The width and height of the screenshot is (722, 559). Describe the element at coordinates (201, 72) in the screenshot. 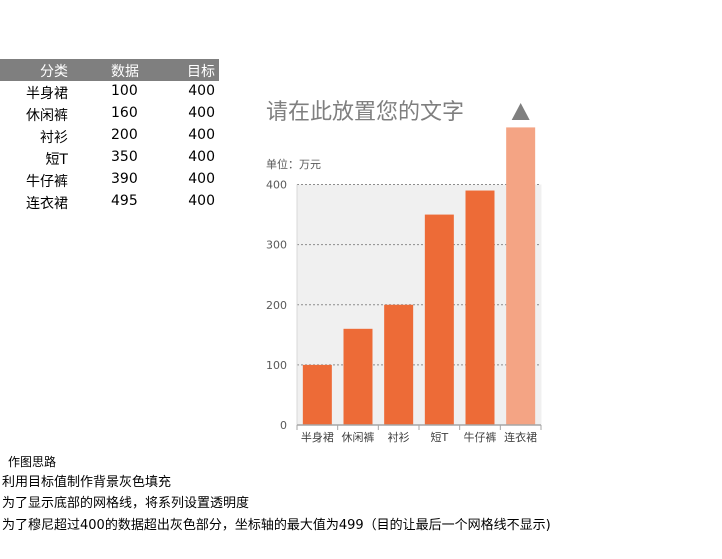

I see `header-target: 目标` at that location.